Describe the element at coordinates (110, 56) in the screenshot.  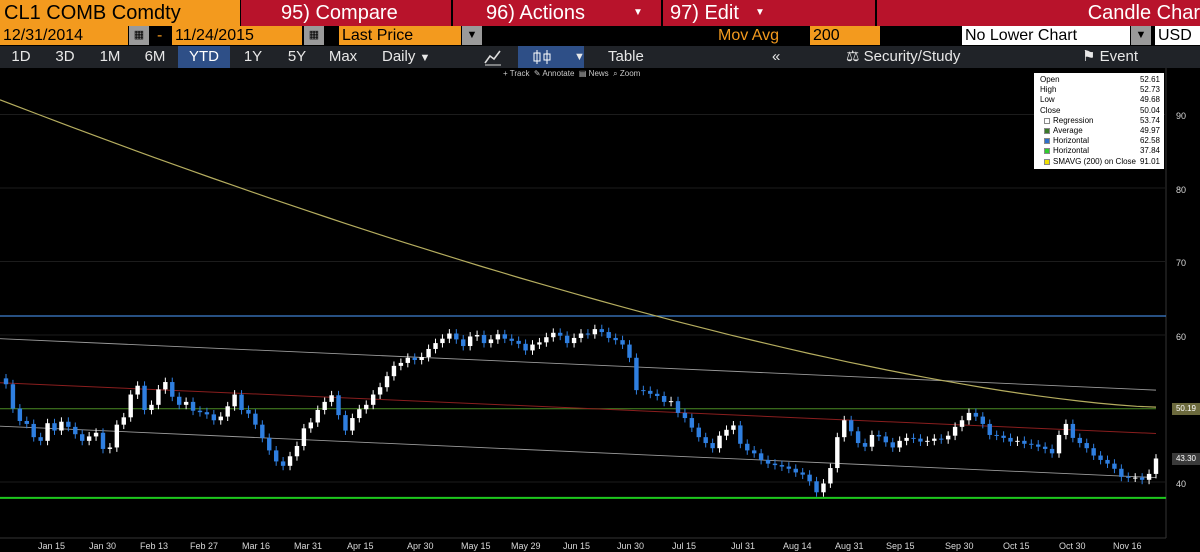
I see `period-1m: 1M` at that location.